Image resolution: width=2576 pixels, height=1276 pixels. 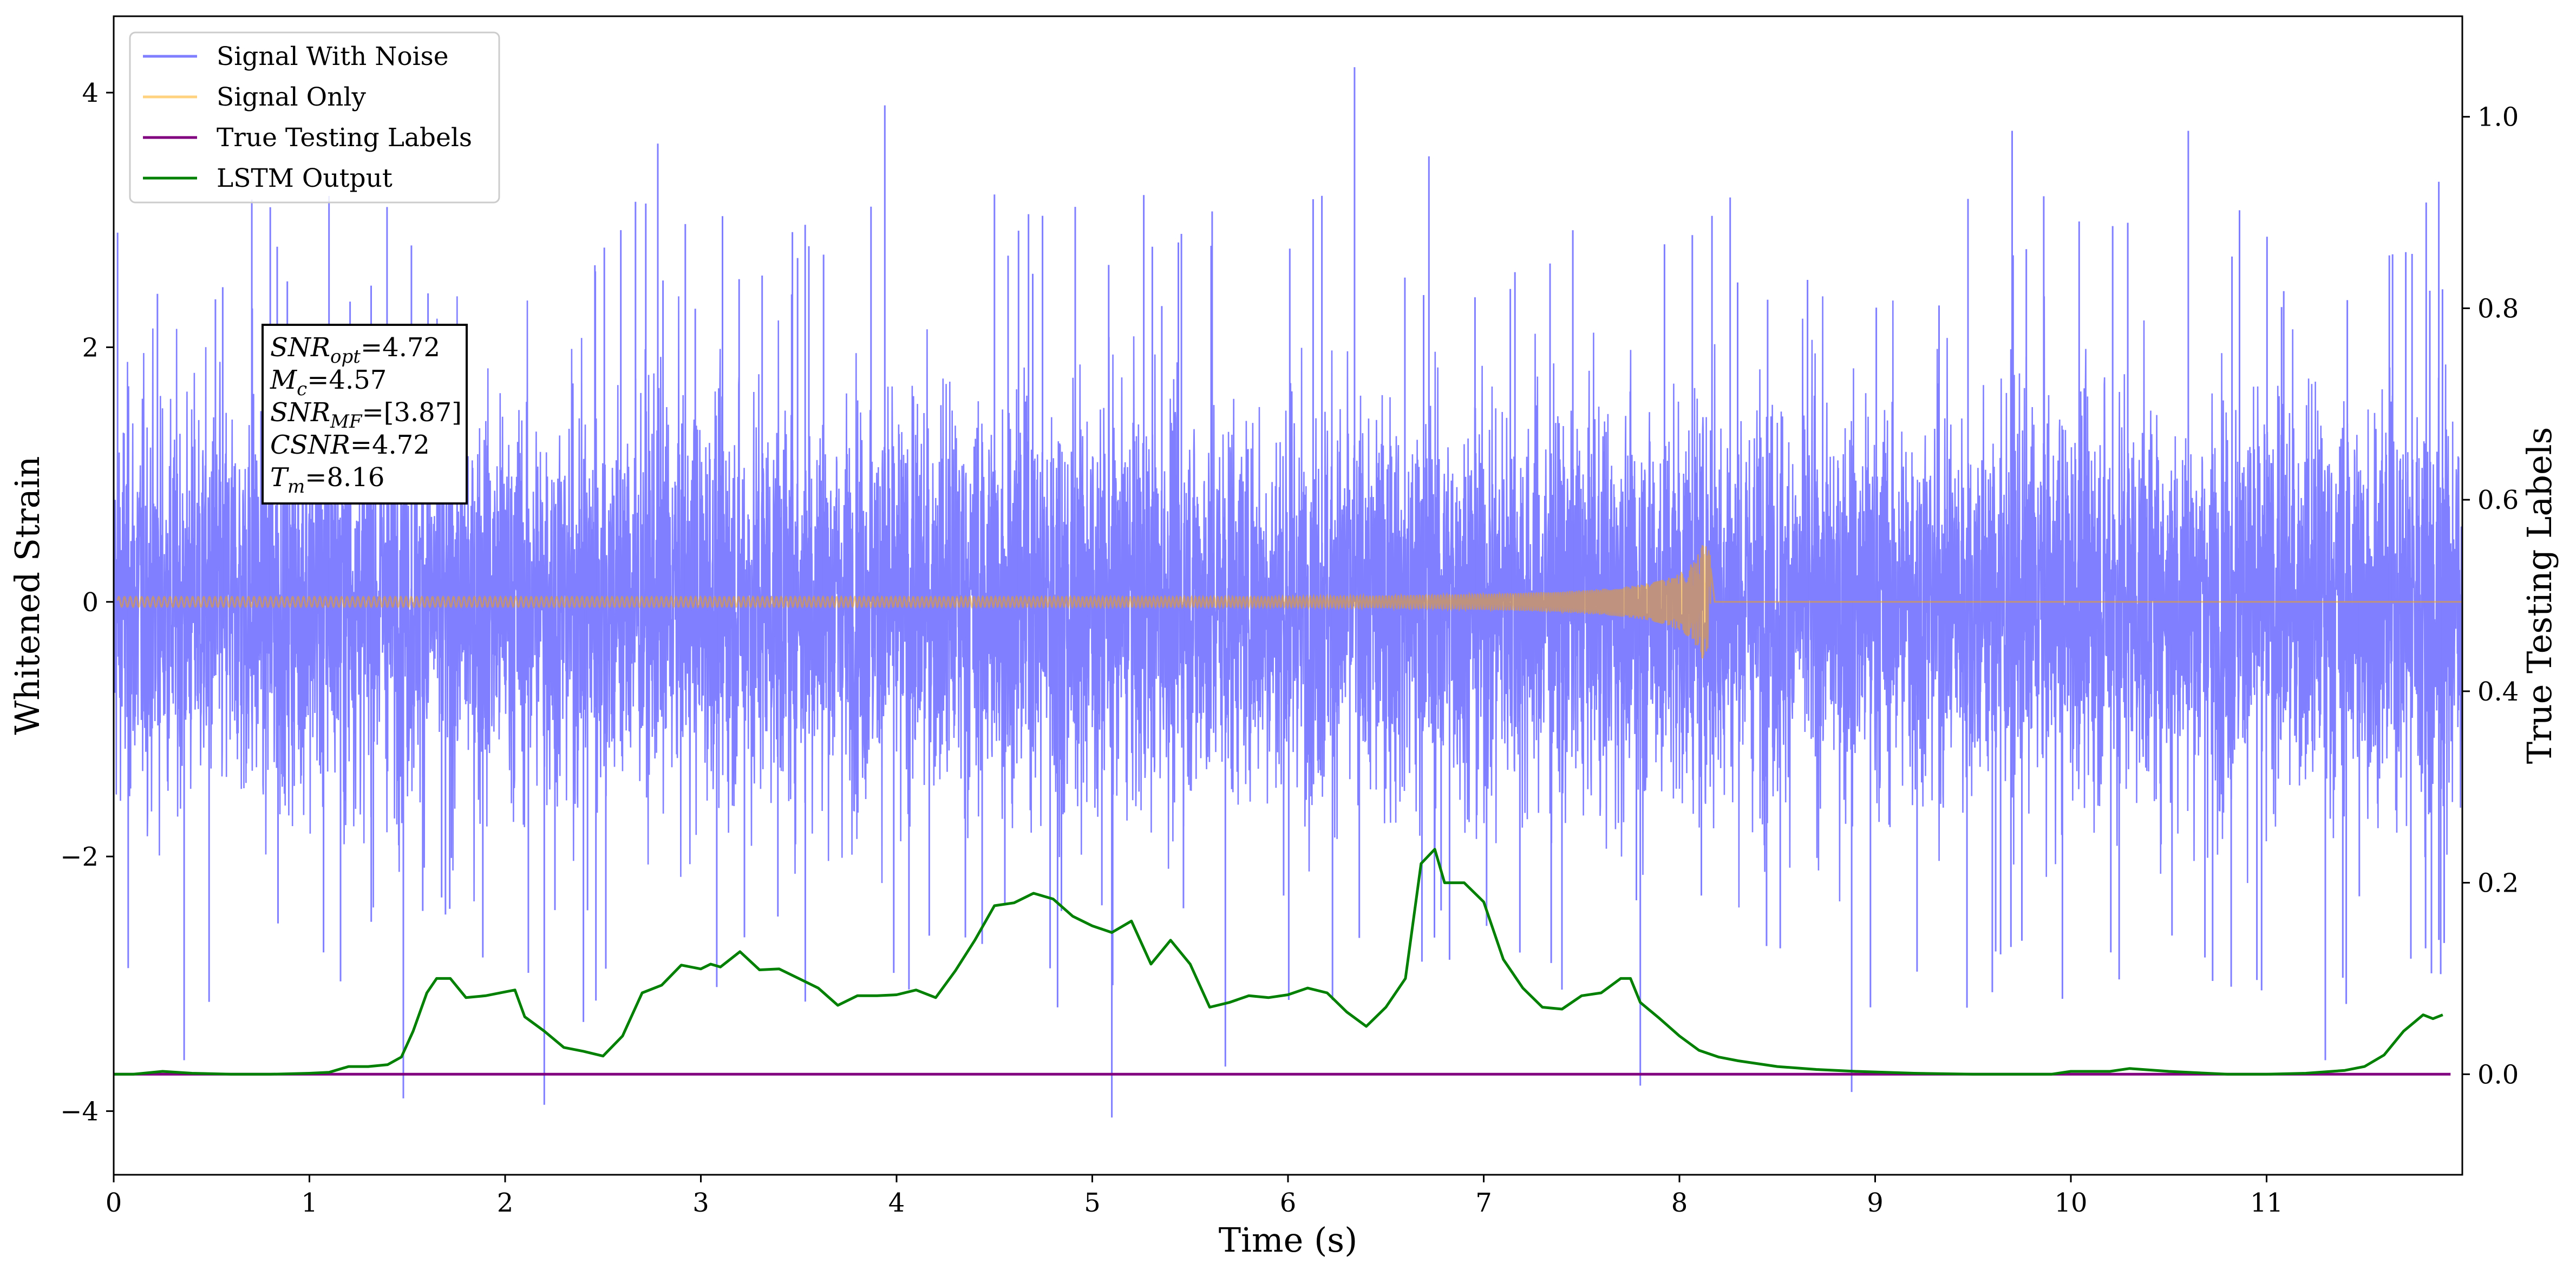 What do you see at coordinates (28, 595) in the screenshot?
I see `y-axis-label: Whitened Strain` at bounding box center [28, 595].